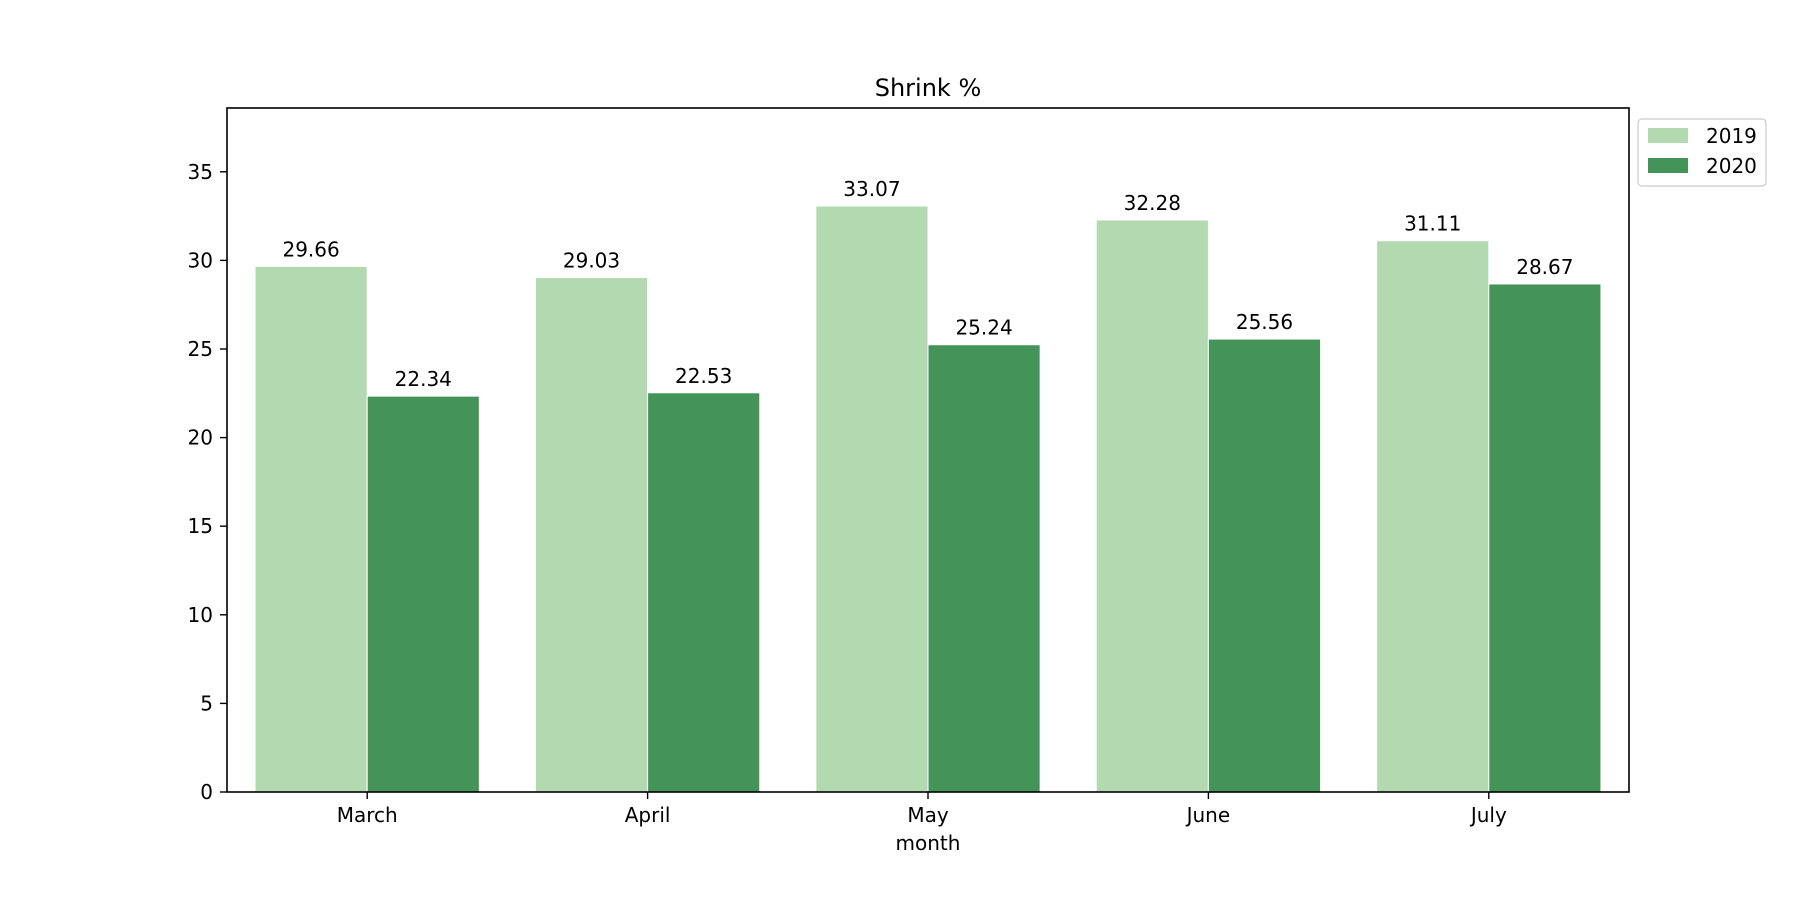 The width and height of the screenshot is (1800, 905). I want to click on y-tick-label-30: 30, so click(200, 260).